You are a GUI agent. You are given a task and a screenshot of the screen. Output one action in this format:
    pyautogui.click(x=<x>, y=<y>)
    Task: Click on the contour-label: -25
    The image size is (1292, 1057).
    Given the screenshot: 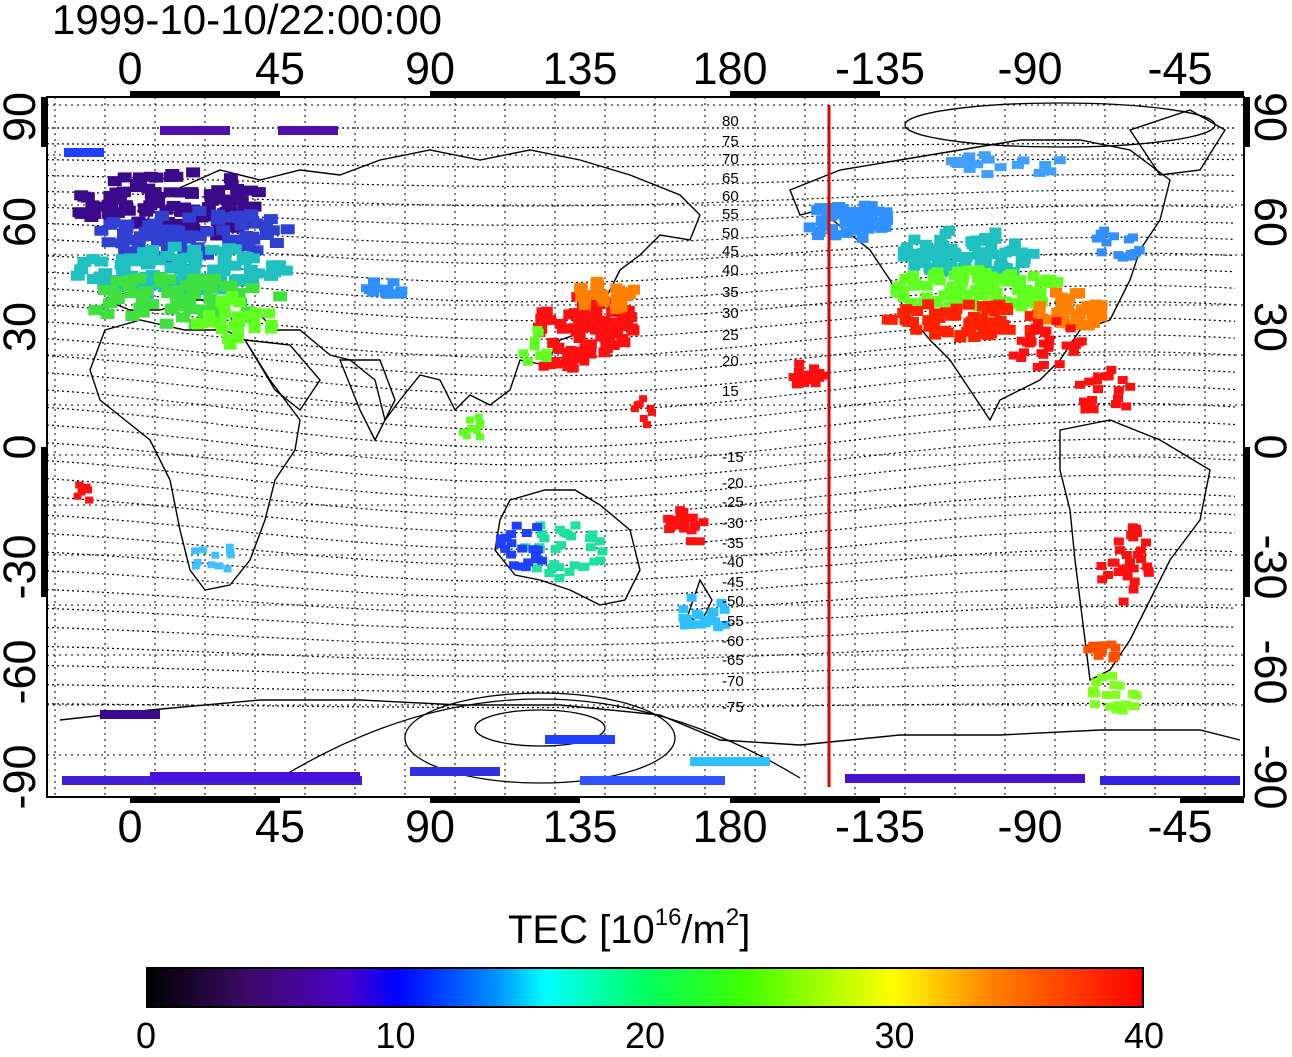 What is the action you would take?
    pyautogui.click(x=733, y=502)
    